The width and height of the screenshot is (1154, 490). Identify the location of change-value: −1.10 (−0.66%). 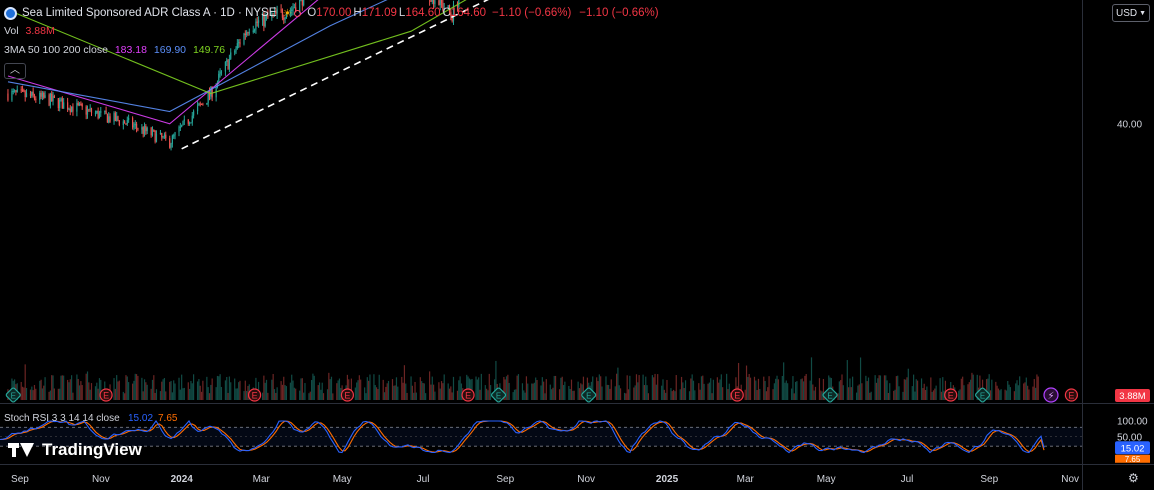
(532, 13).